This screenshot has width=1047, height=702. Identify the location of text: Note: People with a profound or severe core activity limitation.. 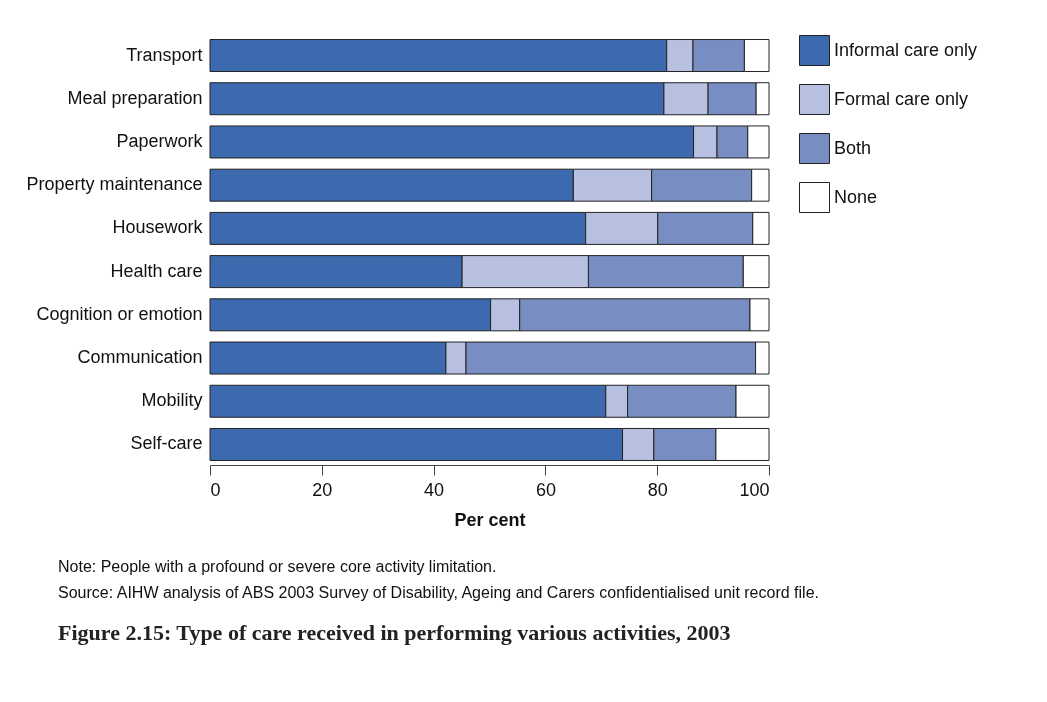
(278, 567).